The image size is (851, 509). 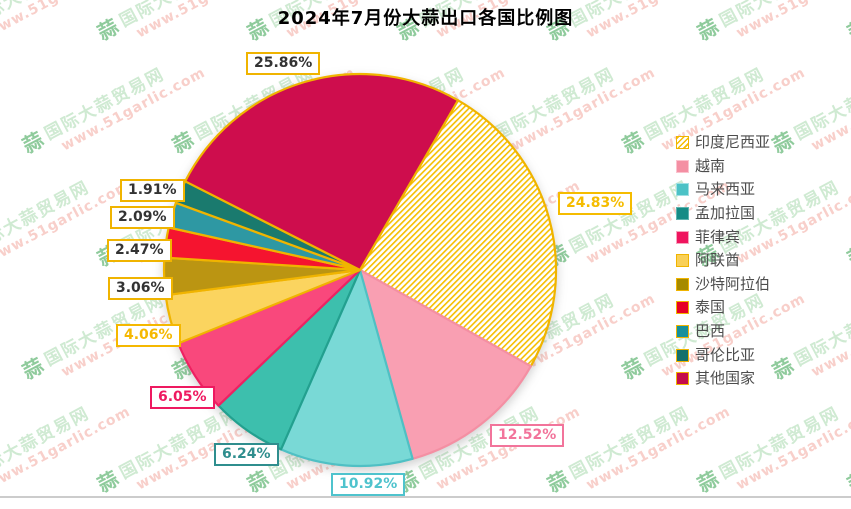 What do you see at coordinates (425, 497) in the screenshot?
I see `bottom-divider` at bounding box center [425, 497].